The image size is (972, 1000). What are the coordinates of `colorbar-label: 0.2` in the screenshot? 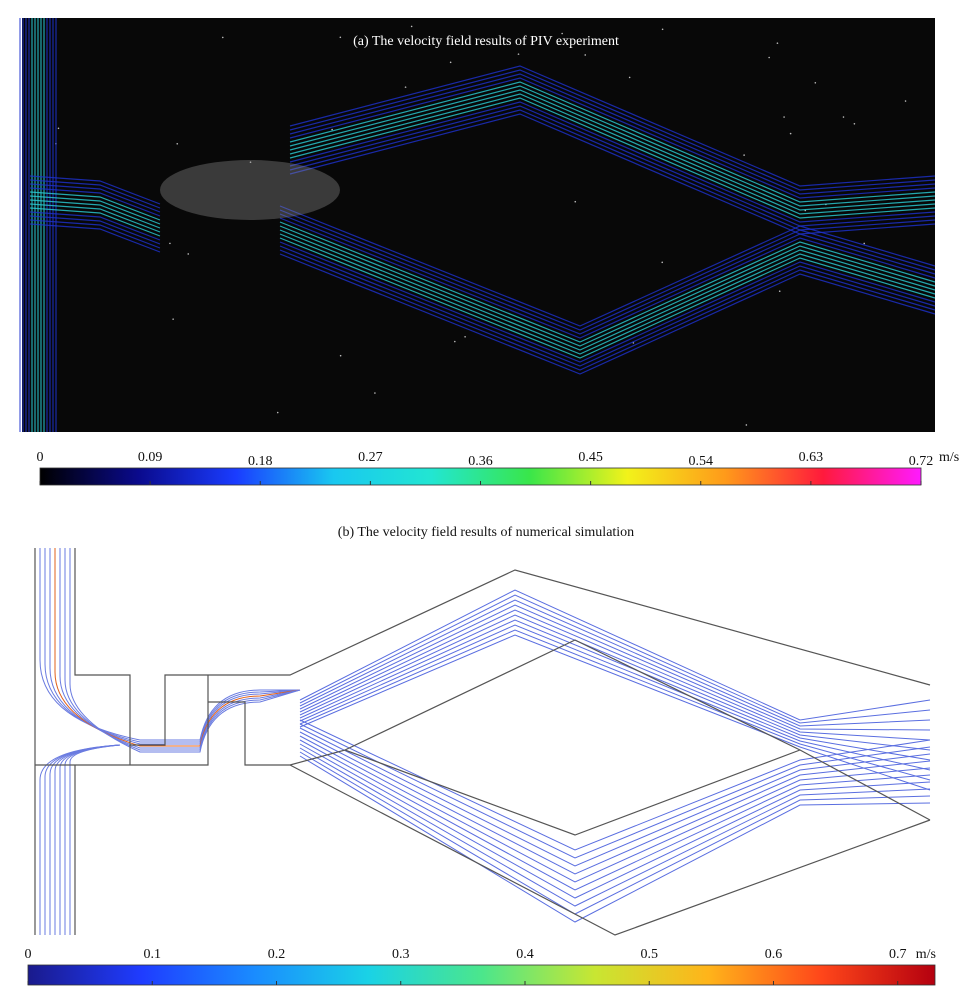 It's located at (277, 954).